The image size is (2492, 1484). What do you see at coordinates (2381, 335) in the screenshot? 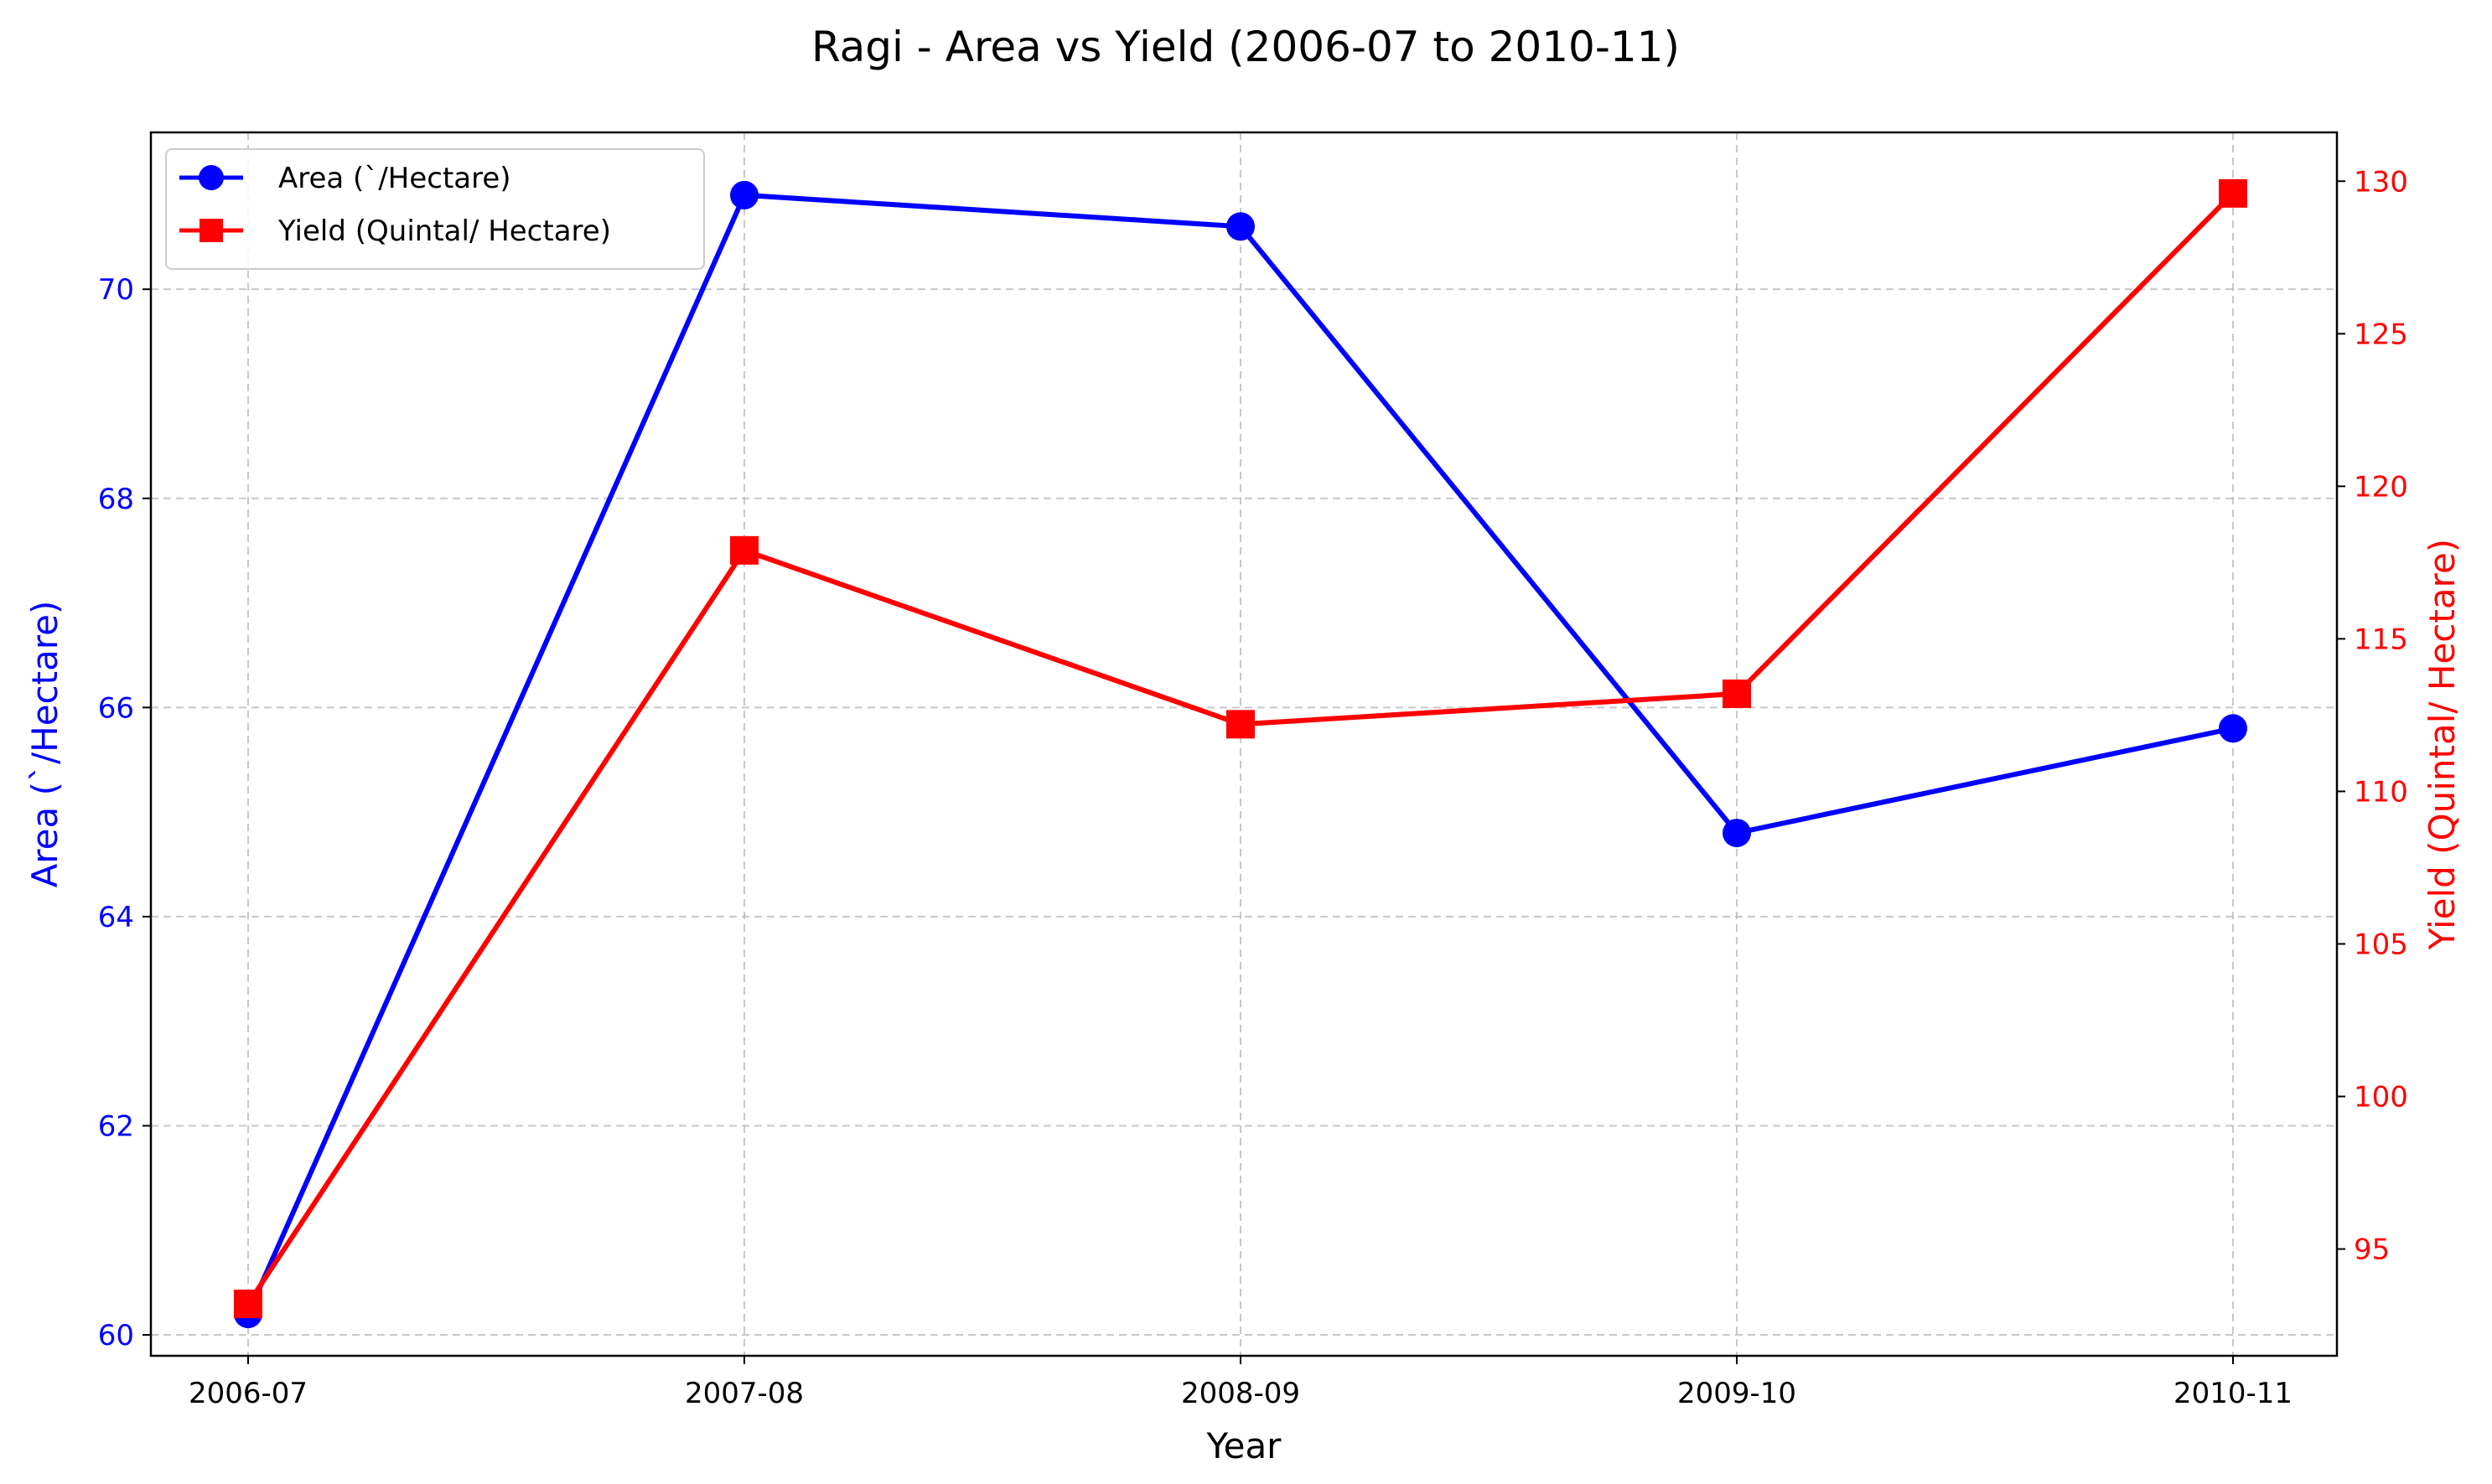
I see `y-right-tick-label: 125` at bounding box center [2381, 335].